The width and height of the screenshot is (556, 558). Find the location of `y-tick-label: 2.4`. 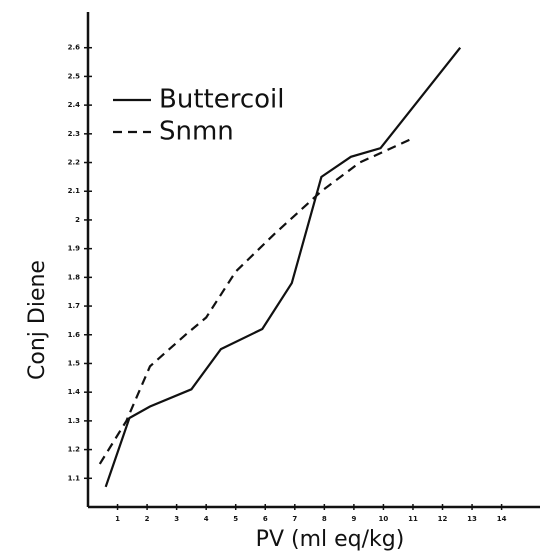

y-tick-label: 2.4 is located at coordinates (74, 105).